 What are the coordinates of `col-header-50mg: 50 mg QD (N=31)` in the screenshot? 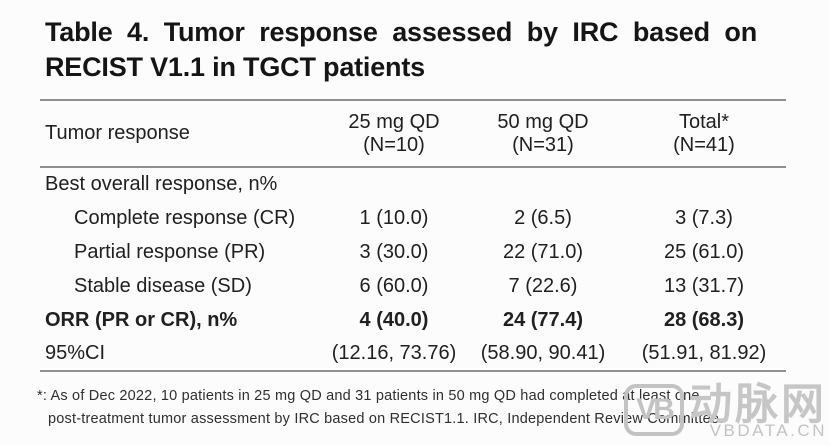 It's located at (543, 133).